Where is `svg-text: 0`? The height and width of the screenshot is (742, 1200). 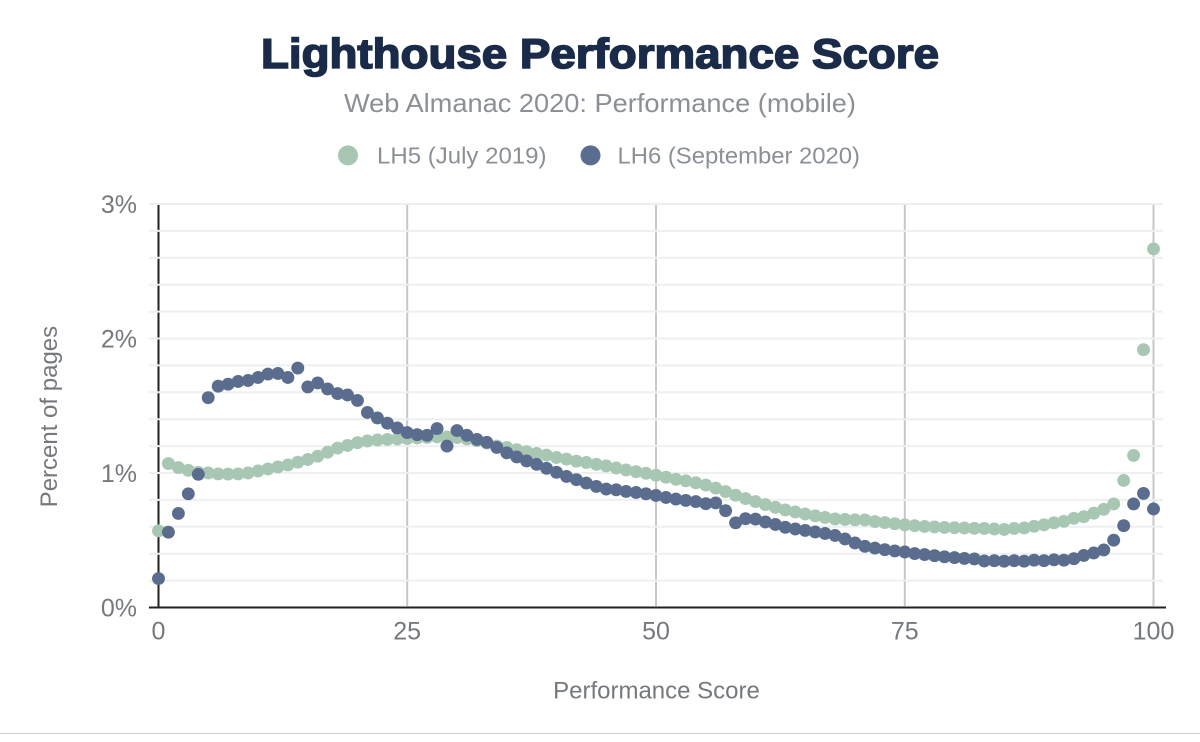
svg-text: 0 is located at coordinates (159, 632).